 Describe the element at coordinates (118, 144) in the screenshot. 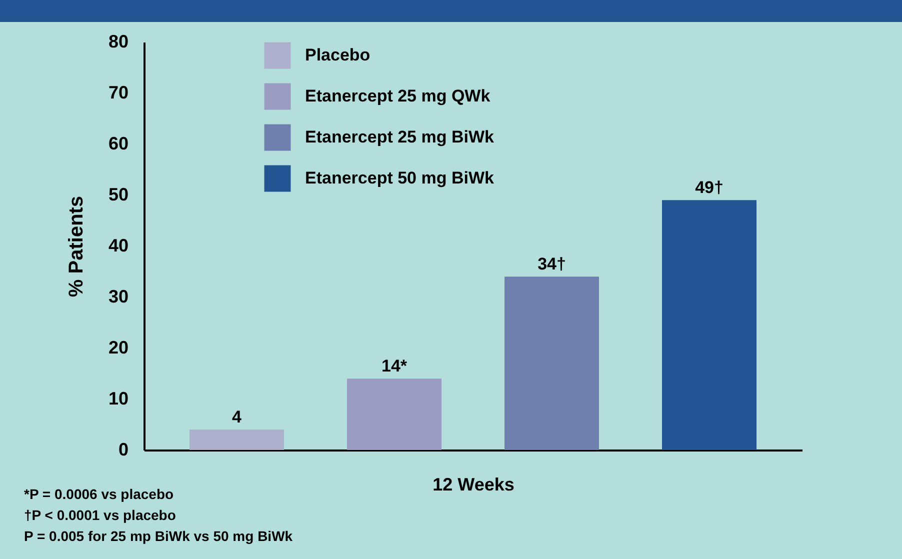

I see `y-tick-label: 60` at that location.